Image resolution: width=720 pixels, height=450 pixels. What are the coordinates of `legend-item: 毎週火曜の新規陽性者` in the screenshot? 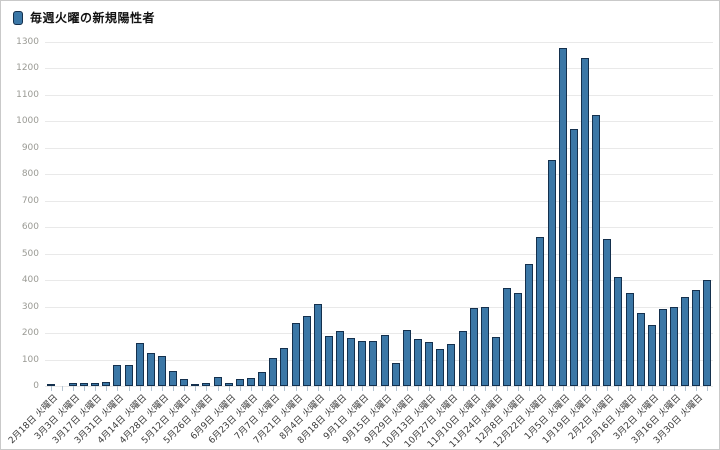 It's located at (84, 17).